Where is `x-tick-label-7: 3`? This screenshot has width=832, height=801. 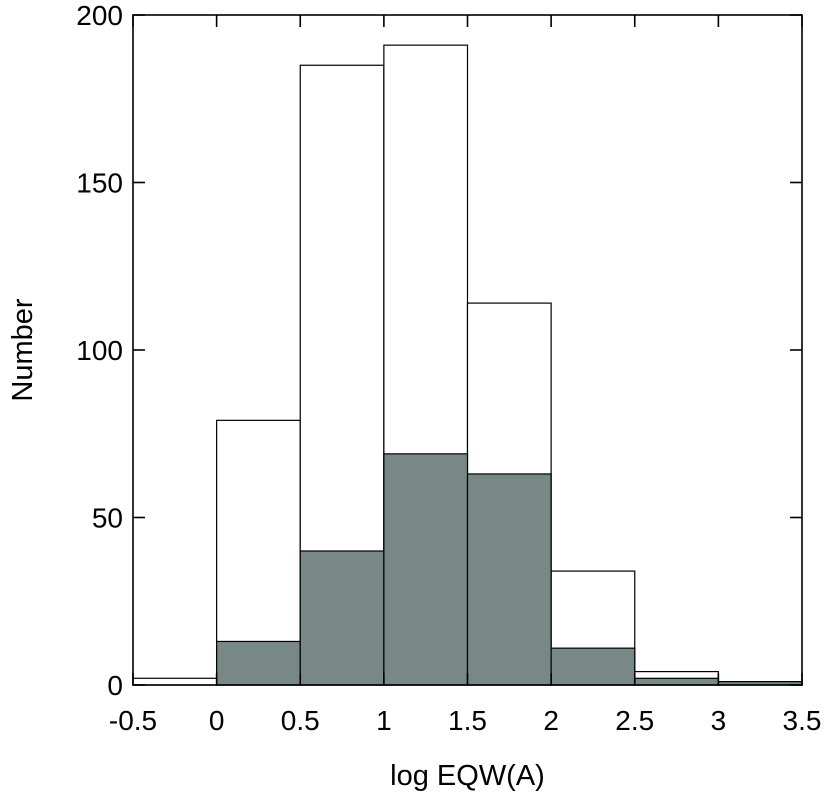 x-tick-label-7: 3 is located at coordinates (719, 720).